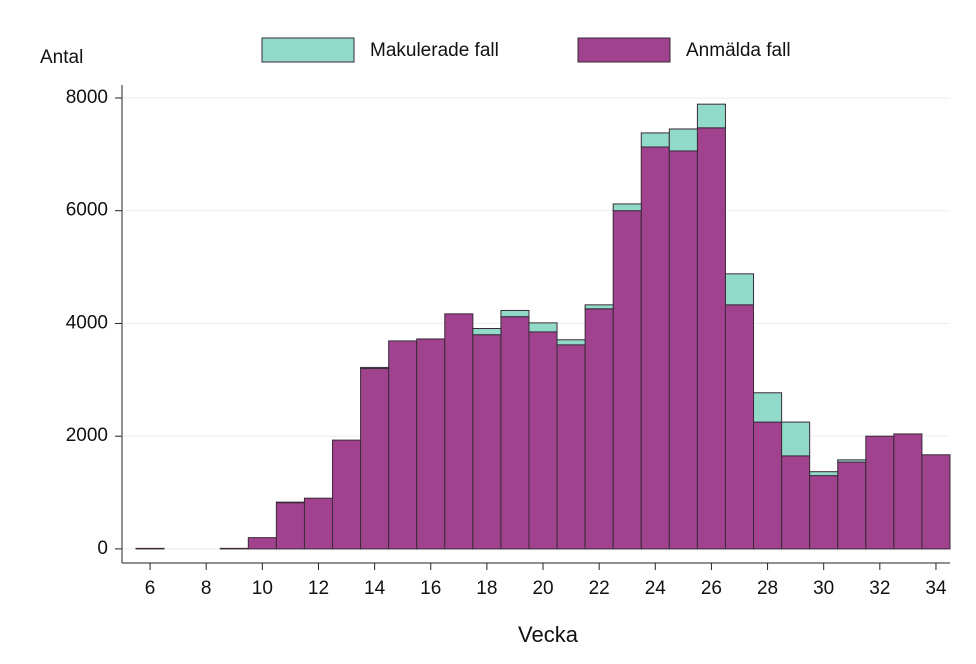 This screenshot has height=664, width=976. Describe the element at coordinates (87, 435) in the screenshot. I see `y-tick-label: 2000` at that location.